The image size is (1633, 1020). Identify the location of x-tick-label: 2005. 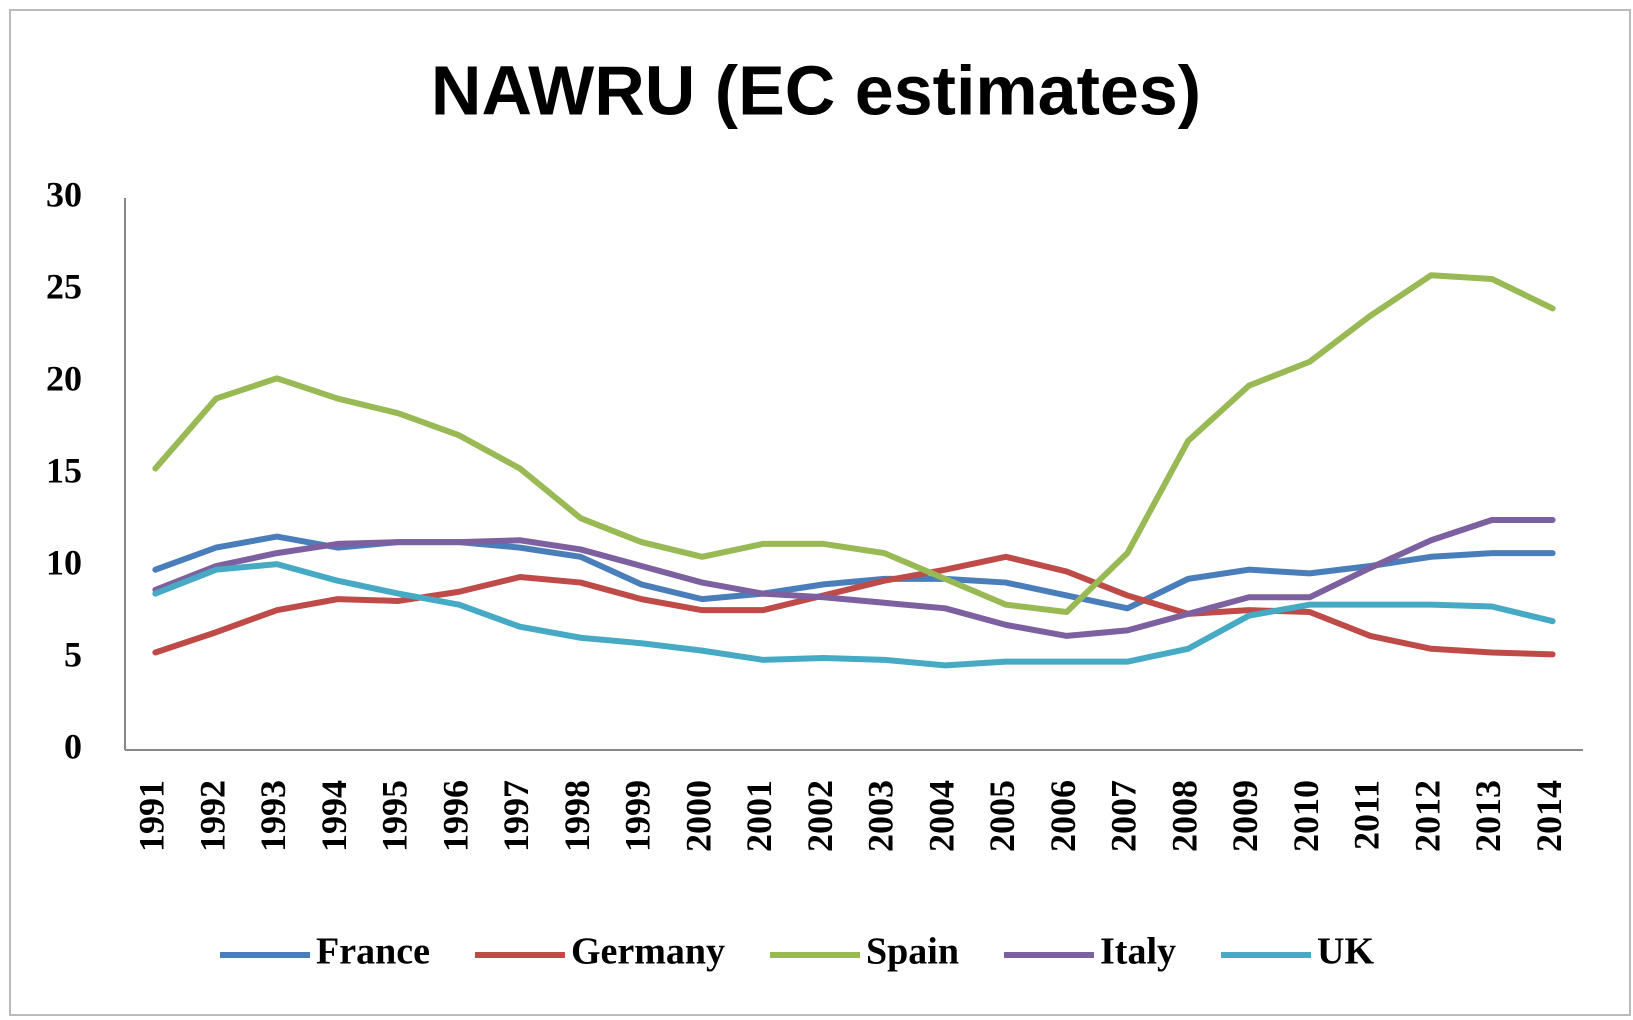
(1002, 816).